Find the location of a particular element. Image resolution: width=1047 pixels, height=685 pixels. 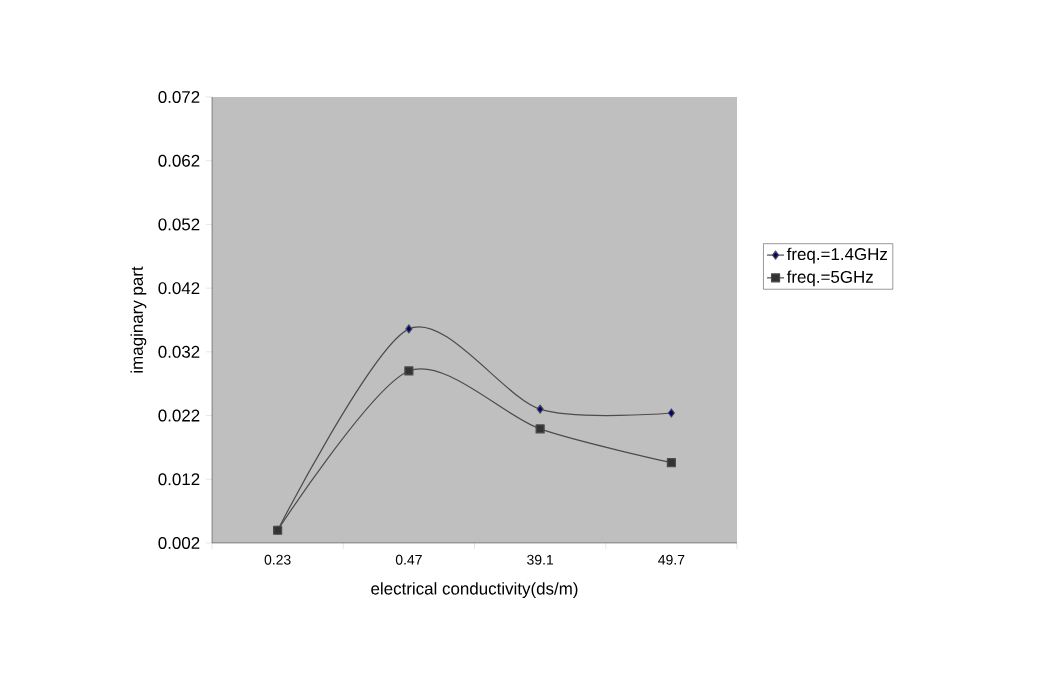

y-tick-label: 0.002 is located at coordinates (179, 542).